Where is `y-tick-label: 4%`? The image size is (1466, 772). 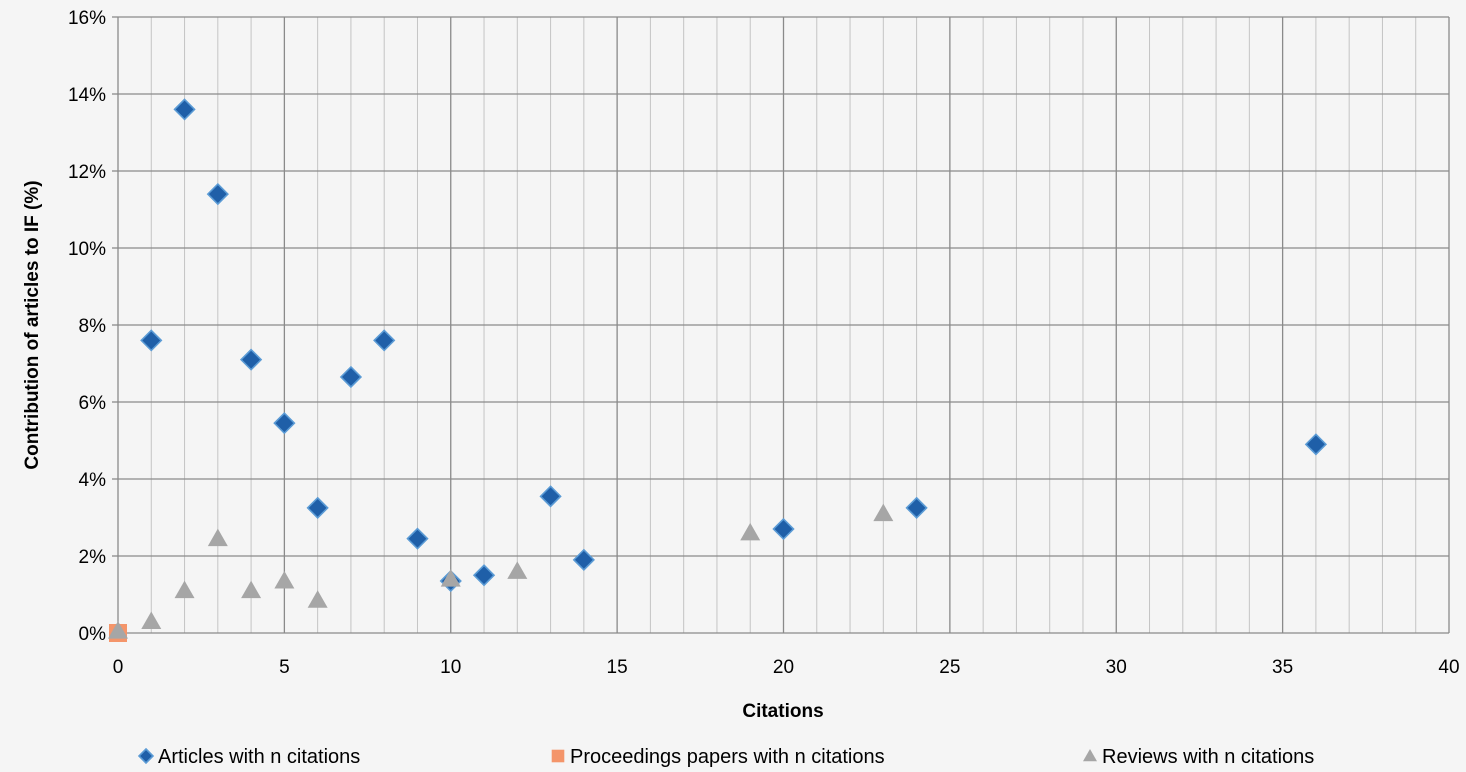
y-tick-label: 4% is located at coordinates (93, 480).